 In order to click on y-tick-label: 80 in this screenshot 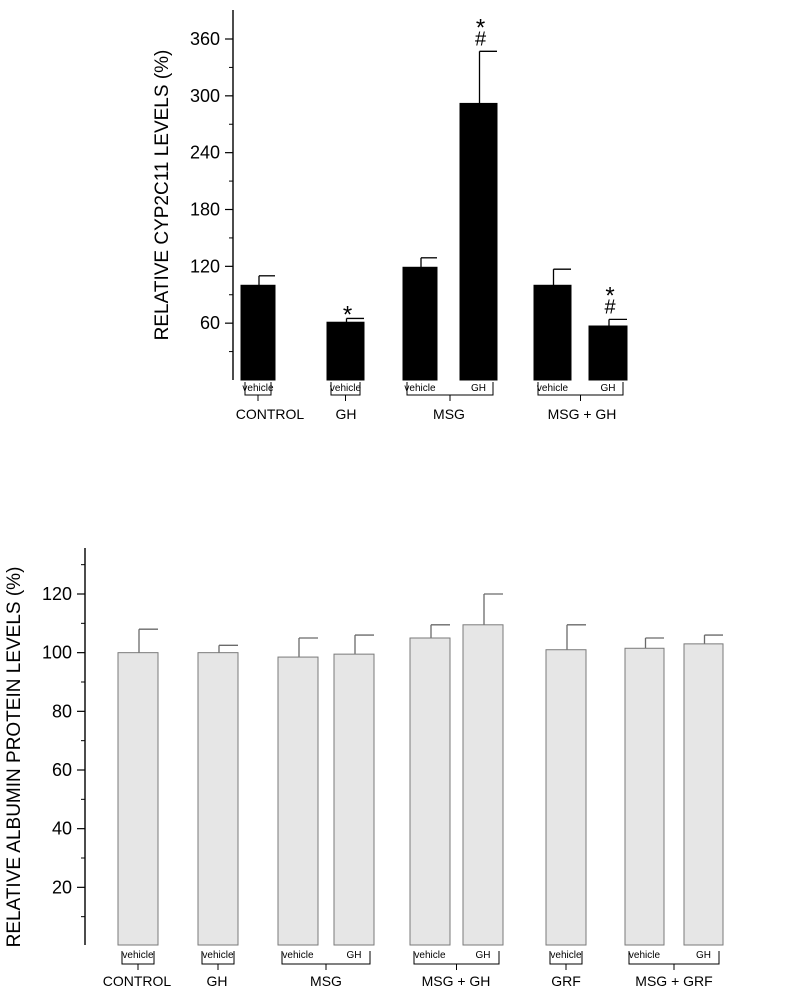, I will do `click(62, 711)`.